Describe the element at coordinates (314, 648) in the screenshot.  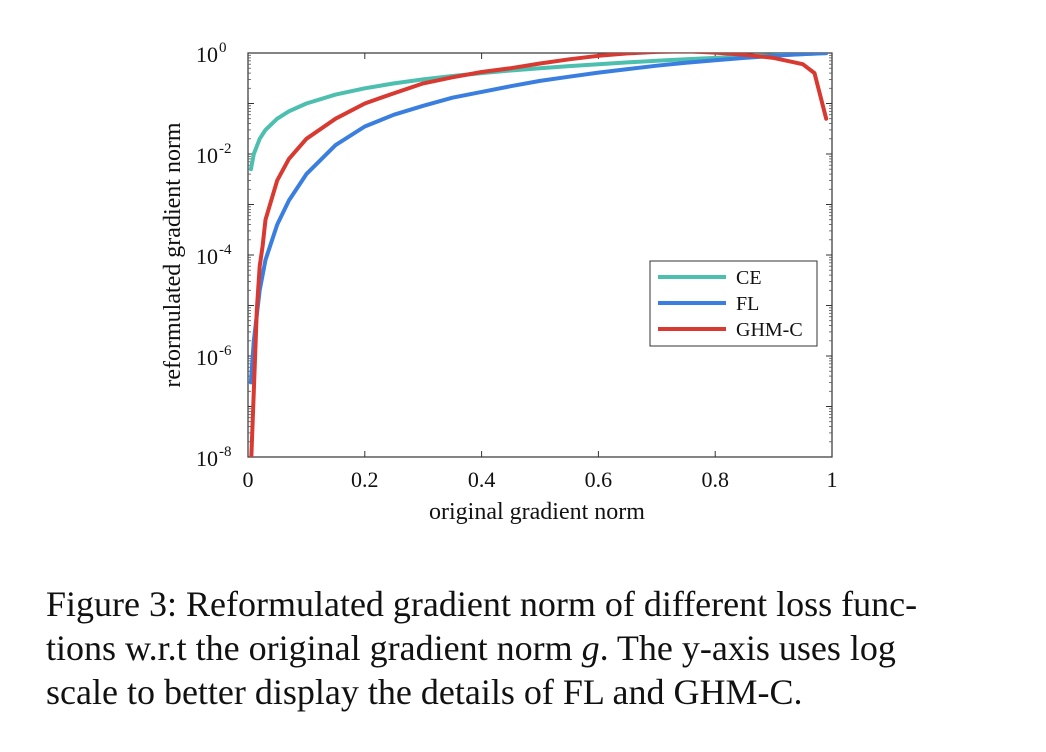
I see `caption-line-2-pre: tions w.r.t the original gradient norm` at that location.